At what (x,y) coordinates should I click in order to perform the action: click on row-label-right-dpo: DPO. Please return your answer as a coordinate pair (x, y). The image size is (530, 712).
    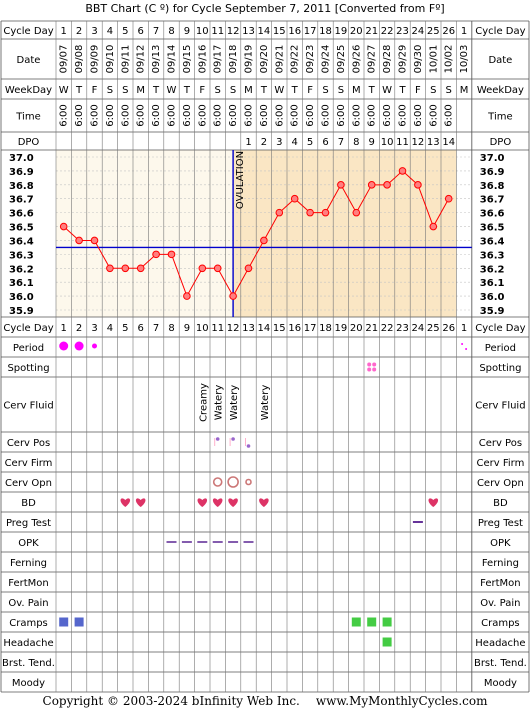
    Looking at the image, I should click on (501, 142).